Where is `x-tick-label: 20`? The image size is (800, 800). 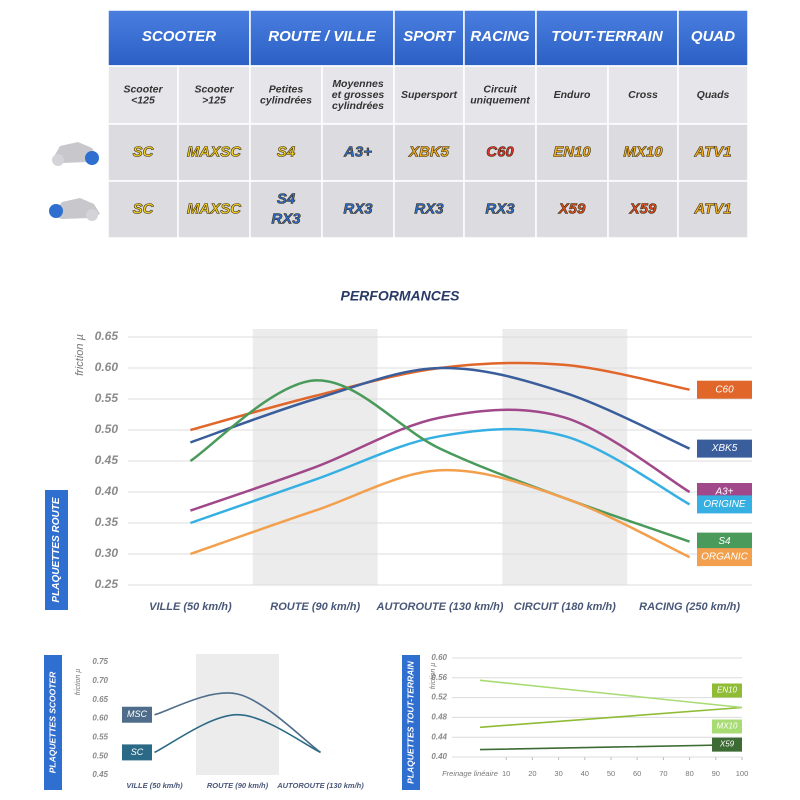 x-tick-label: 20 is located at coordinates (532, 773).